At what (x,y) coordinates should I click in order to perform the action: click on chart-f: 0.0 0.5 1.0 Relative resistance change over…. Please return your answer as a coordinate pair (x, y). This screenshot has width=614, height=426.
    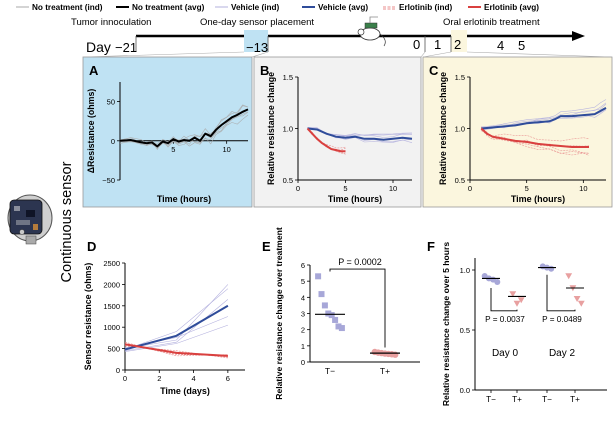
    Looking at the image, I should click on (524, 324).